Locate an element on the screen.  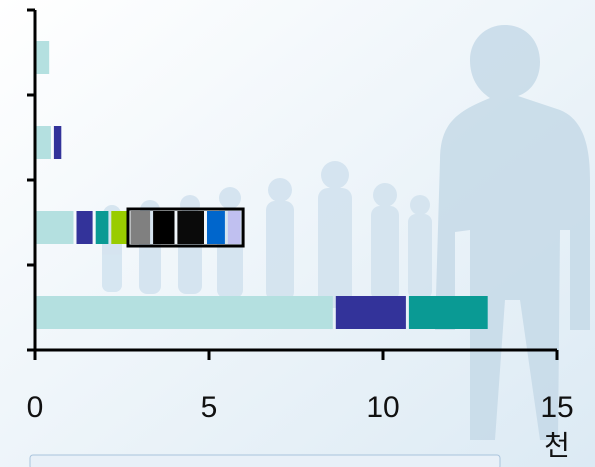
bar-segment-r2-s6 is located at coordinates (190, 227).